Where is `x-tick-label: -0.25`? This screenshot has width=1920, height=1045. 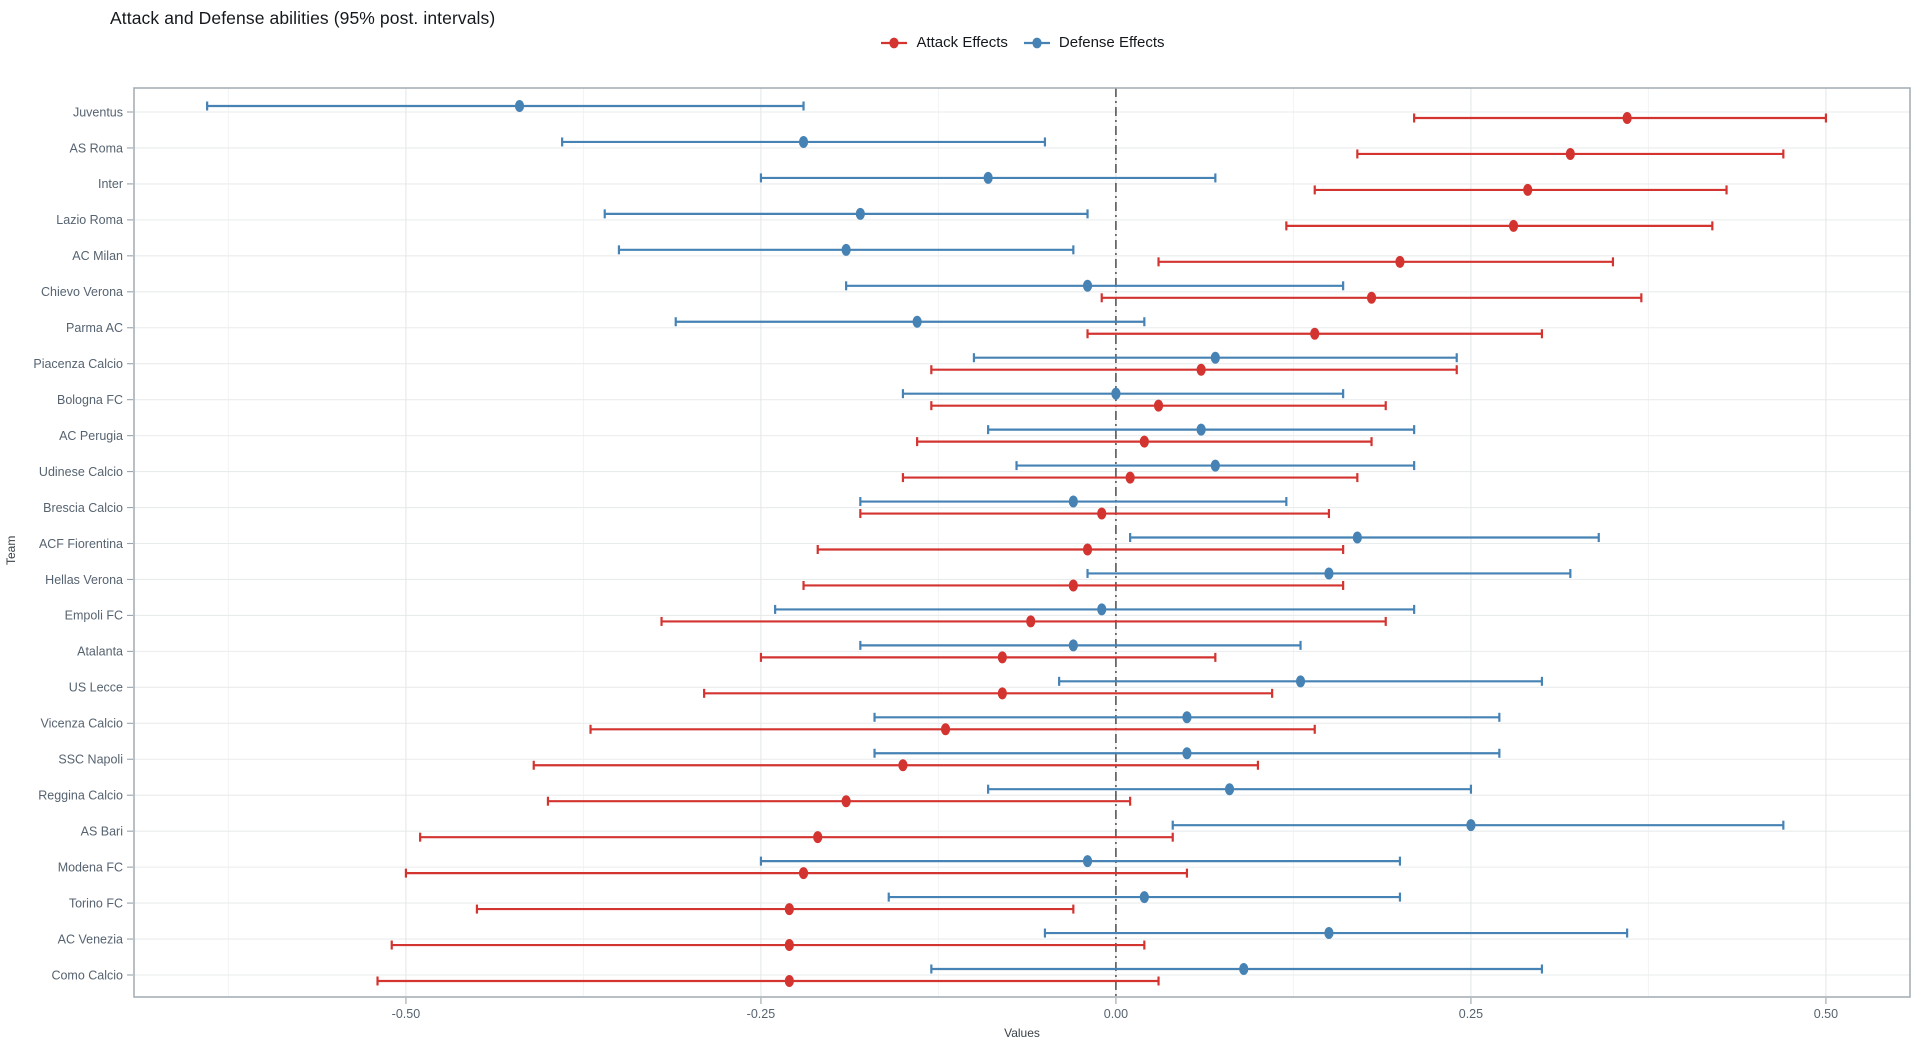
x-tick-label: -0.25 is located at coordinates (761, 1014).